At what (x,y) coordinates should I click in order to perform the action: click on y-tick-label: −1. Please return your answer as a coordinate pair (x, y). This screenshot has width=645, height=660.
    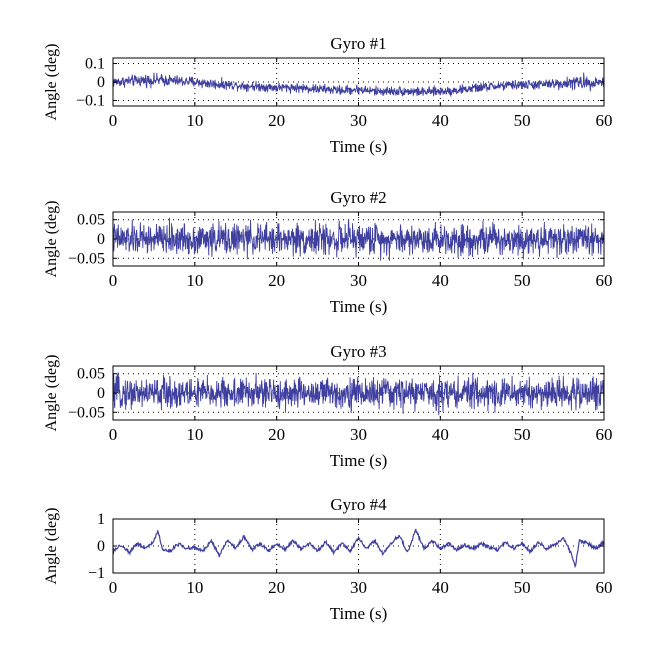
    Looking at the image, I should click on (96, 573).